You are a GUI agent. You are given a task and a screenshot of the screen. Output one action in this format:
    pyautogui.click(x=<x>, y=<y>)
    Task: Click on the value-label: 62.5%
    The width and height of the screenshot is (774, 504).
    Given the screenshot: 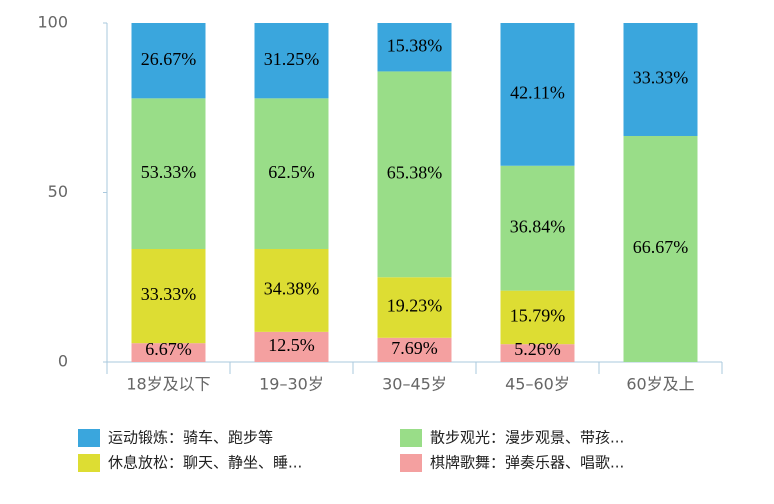 What is the action you would take?
    pyautogui.click(x=291, y=172)
    